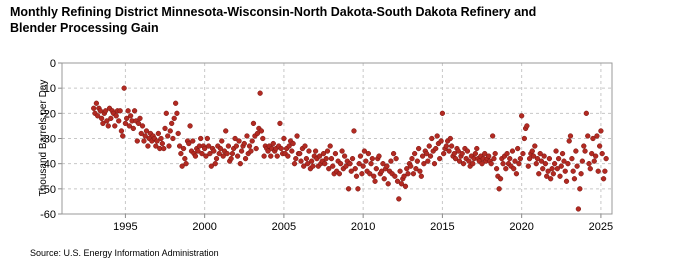 This screenshot has height=275, width=675. What do you see at coordinates (284, 227) in the screenshot?
I see `x-tick-label: 2005` at bounding box center [284, 227].